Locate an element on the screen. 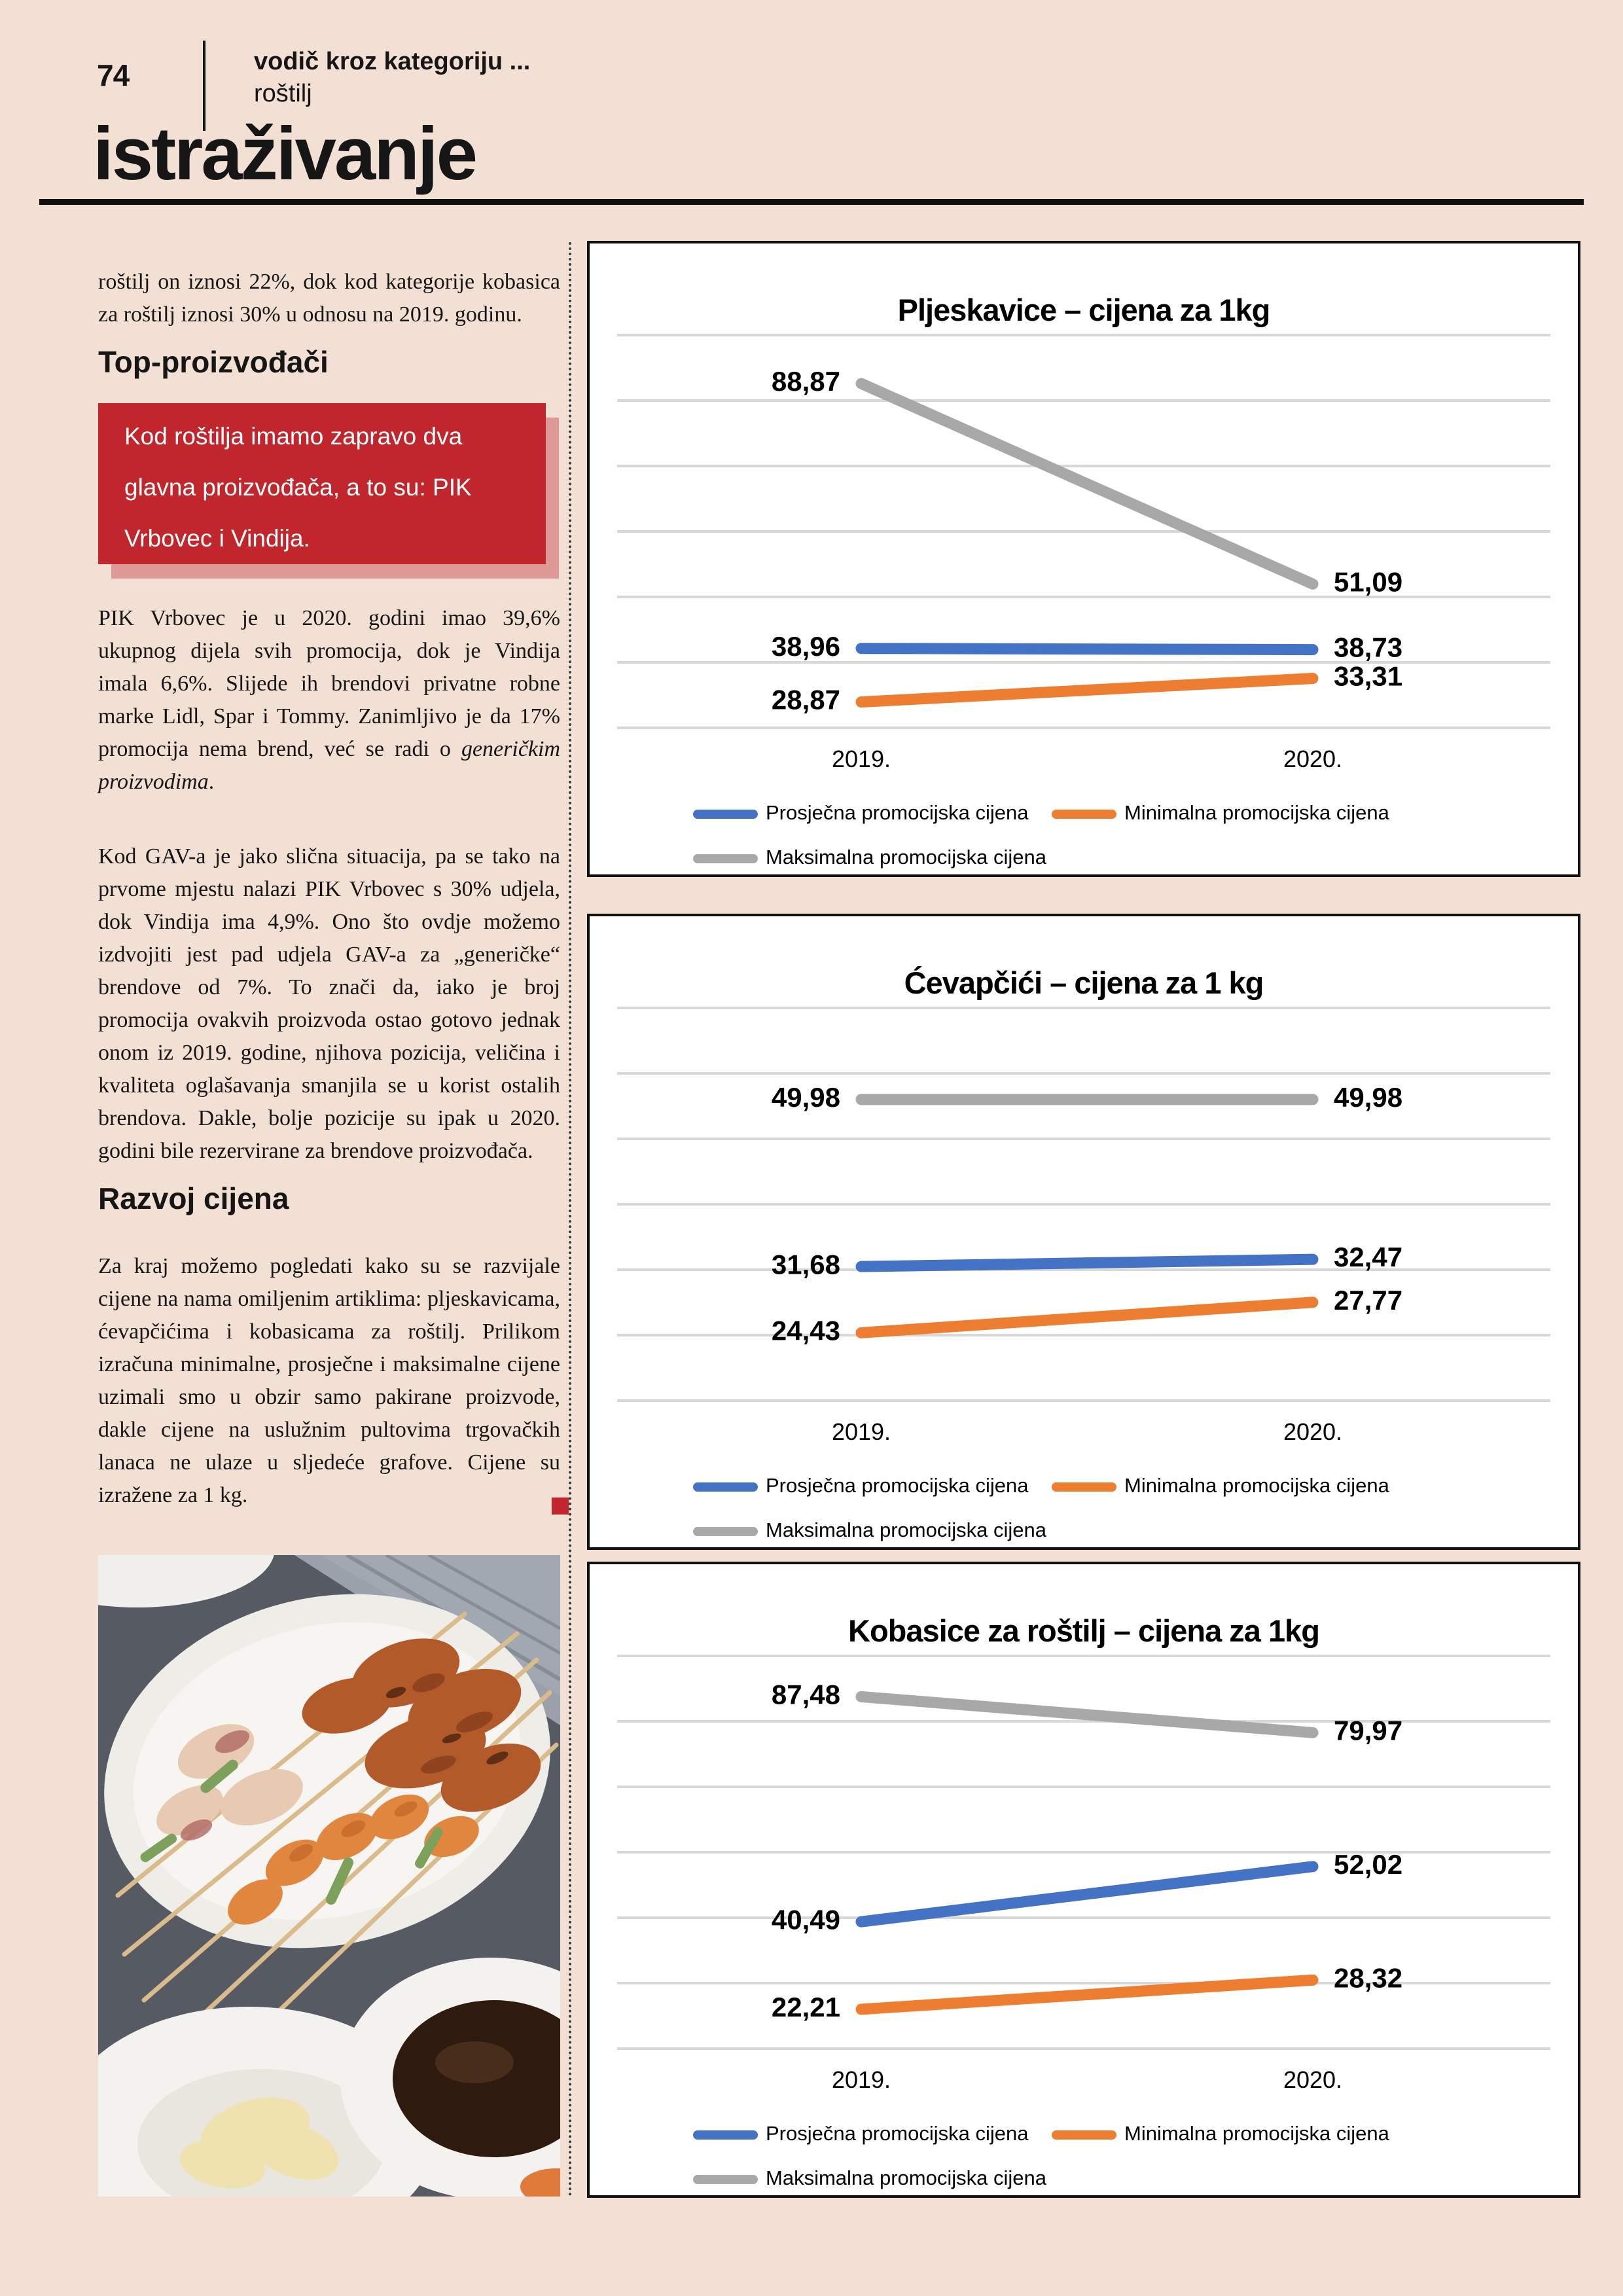 This screenshot has width=1623, height=2296. column-divider-dotted is located at coordinates (570, 1220).